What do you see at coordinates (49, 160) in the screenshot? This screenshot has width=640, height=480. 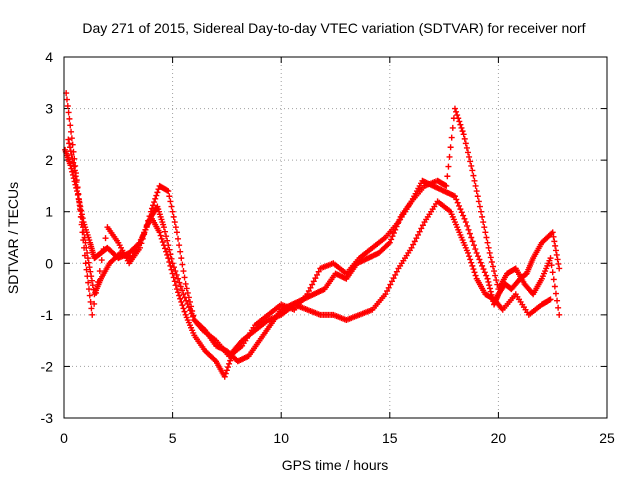 I see `y-tick-label: 2` at bounding box center [49, 160].